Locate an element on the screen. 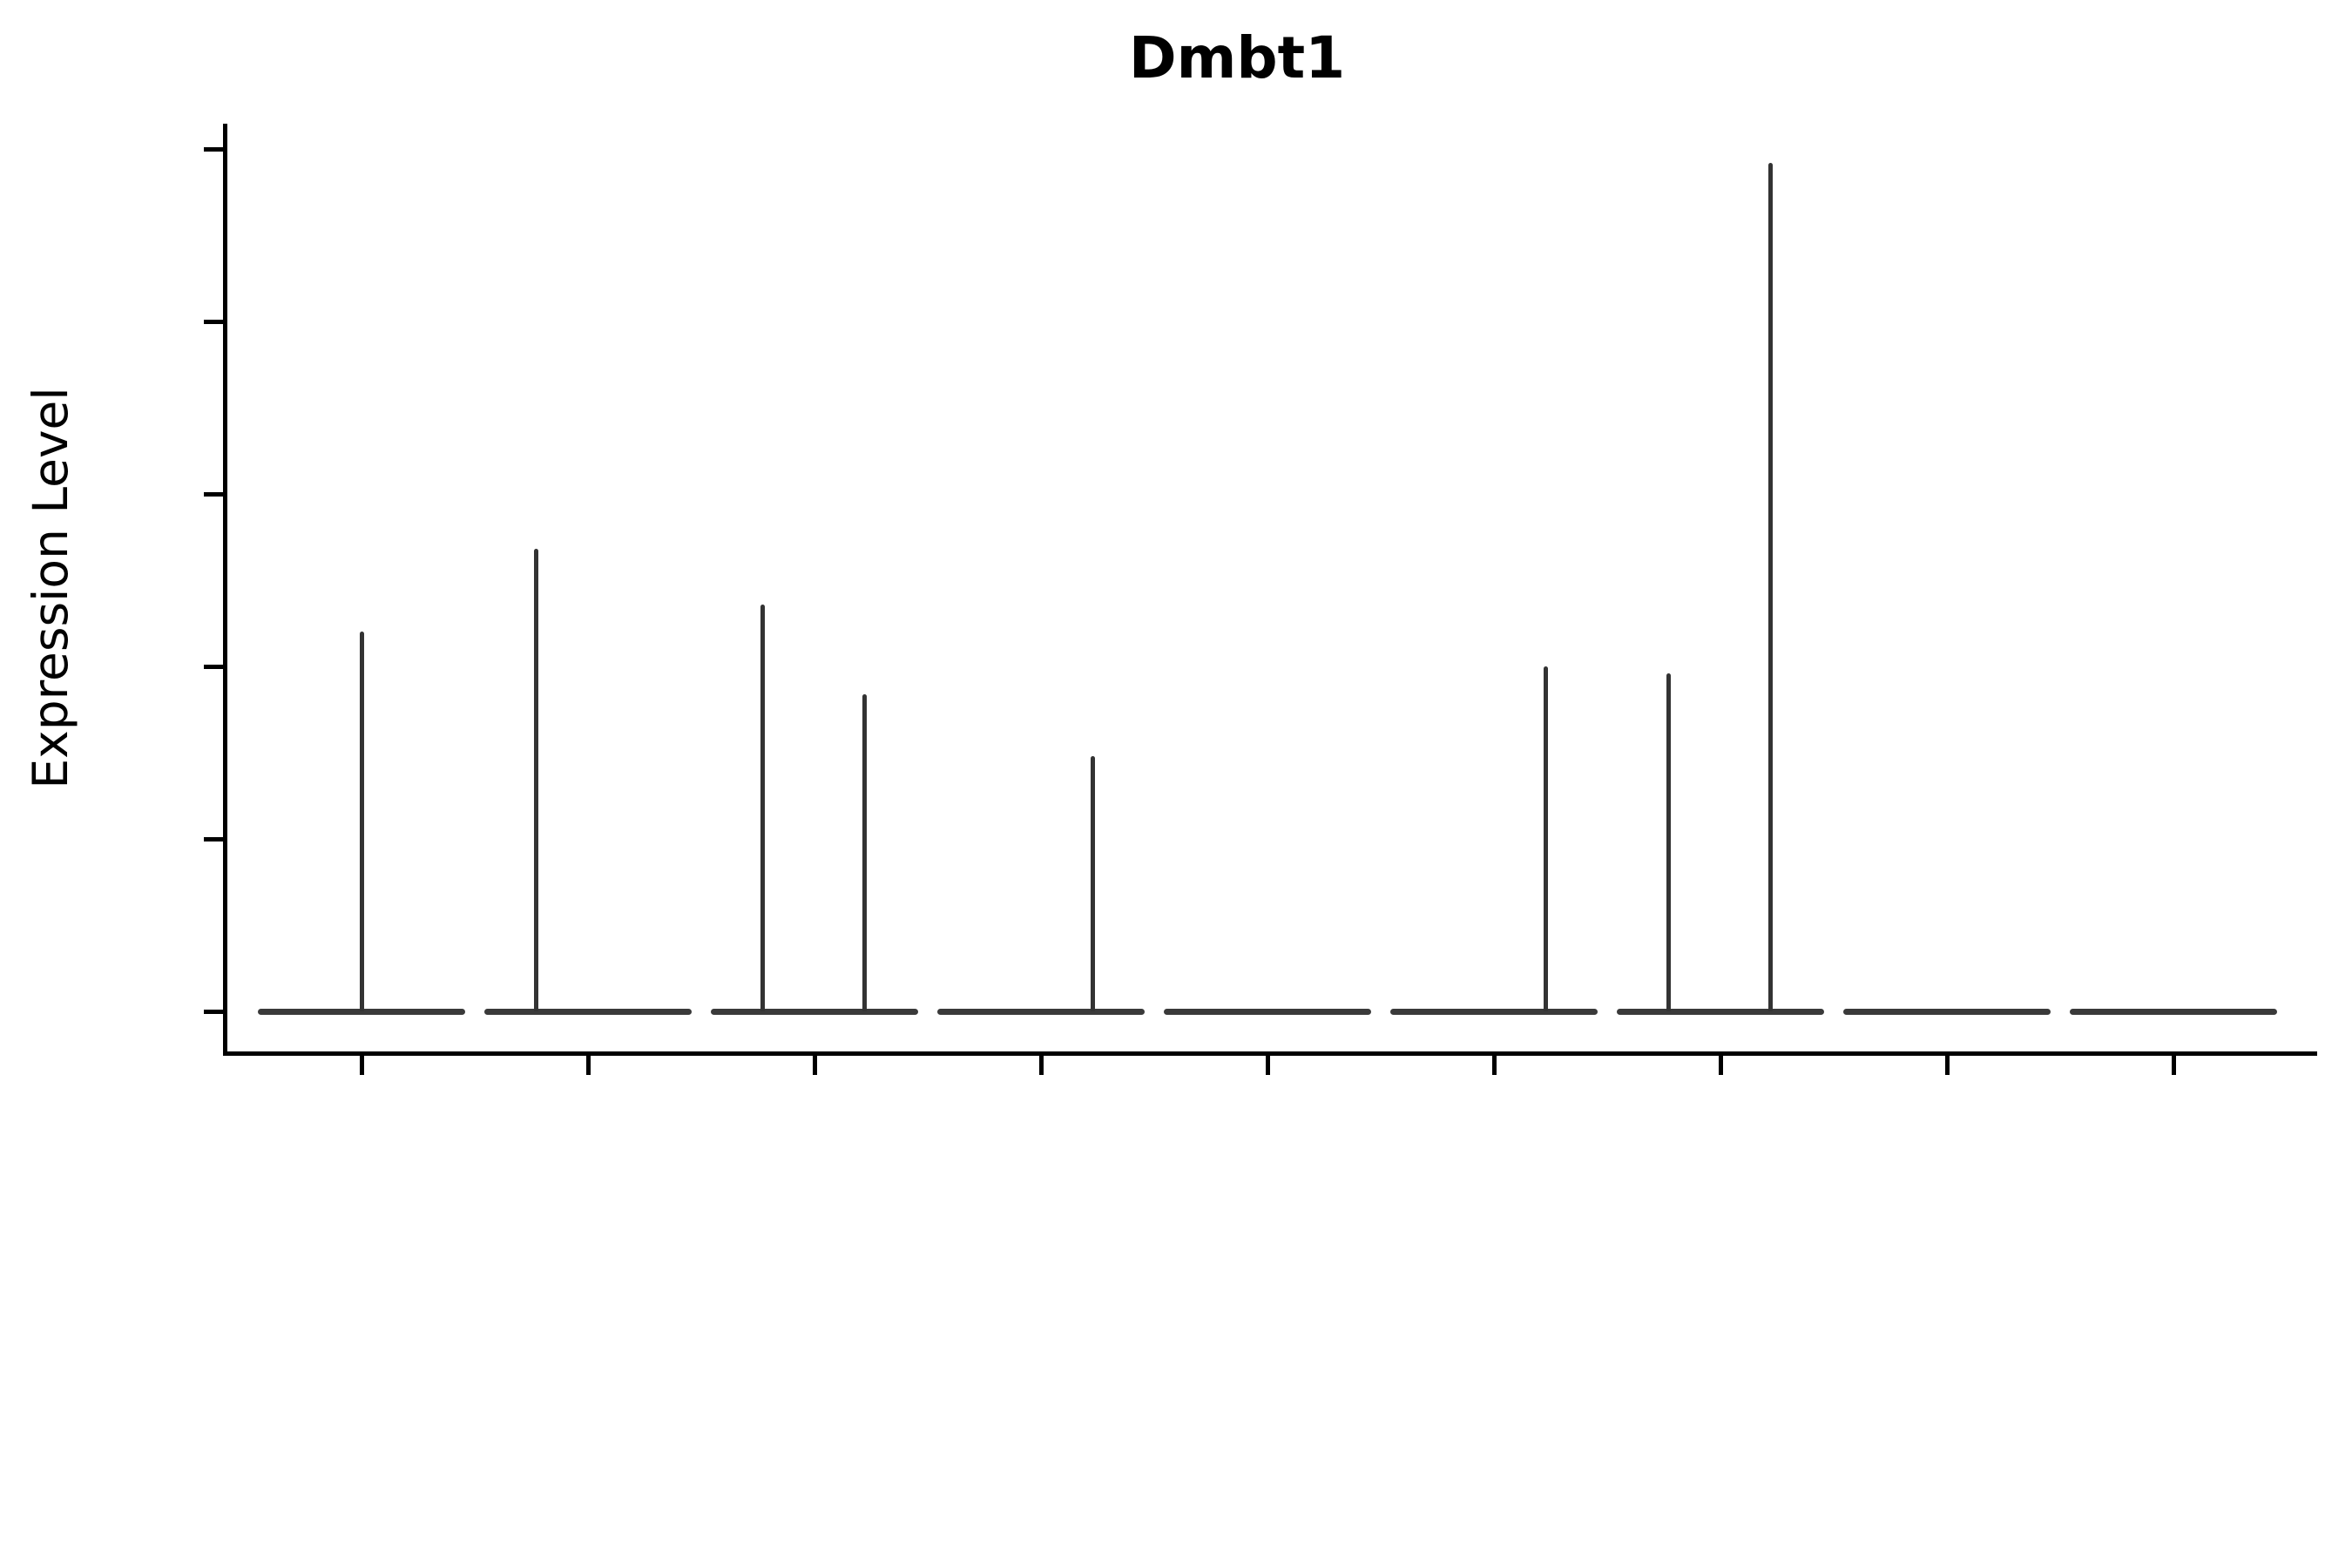  y-axis-spine is located at coordinates (225, 590).